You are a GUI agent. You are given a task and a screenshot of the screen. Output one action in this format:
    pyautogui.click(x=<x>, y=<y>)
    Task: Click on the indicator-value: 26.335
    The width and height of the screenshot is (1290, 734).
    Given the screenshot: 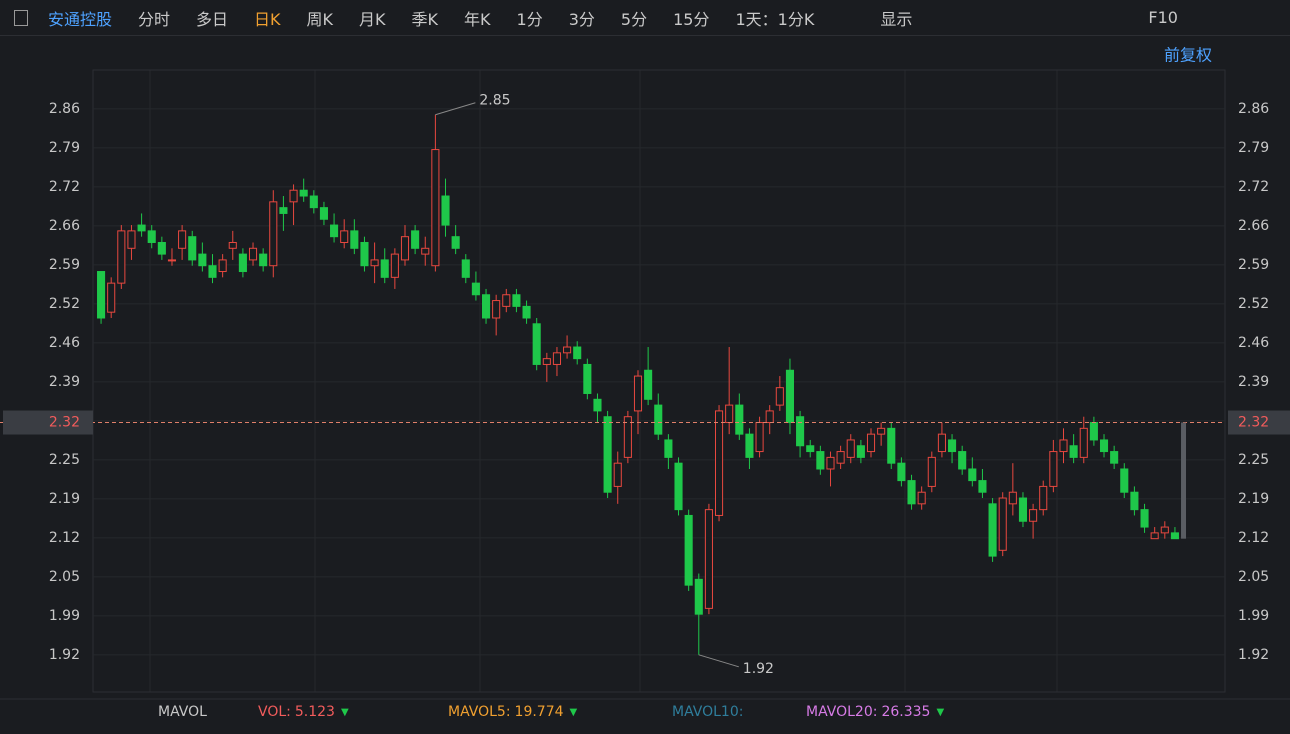 What is the action you would take?
    pyautogui.click(x=905, y=712)
    